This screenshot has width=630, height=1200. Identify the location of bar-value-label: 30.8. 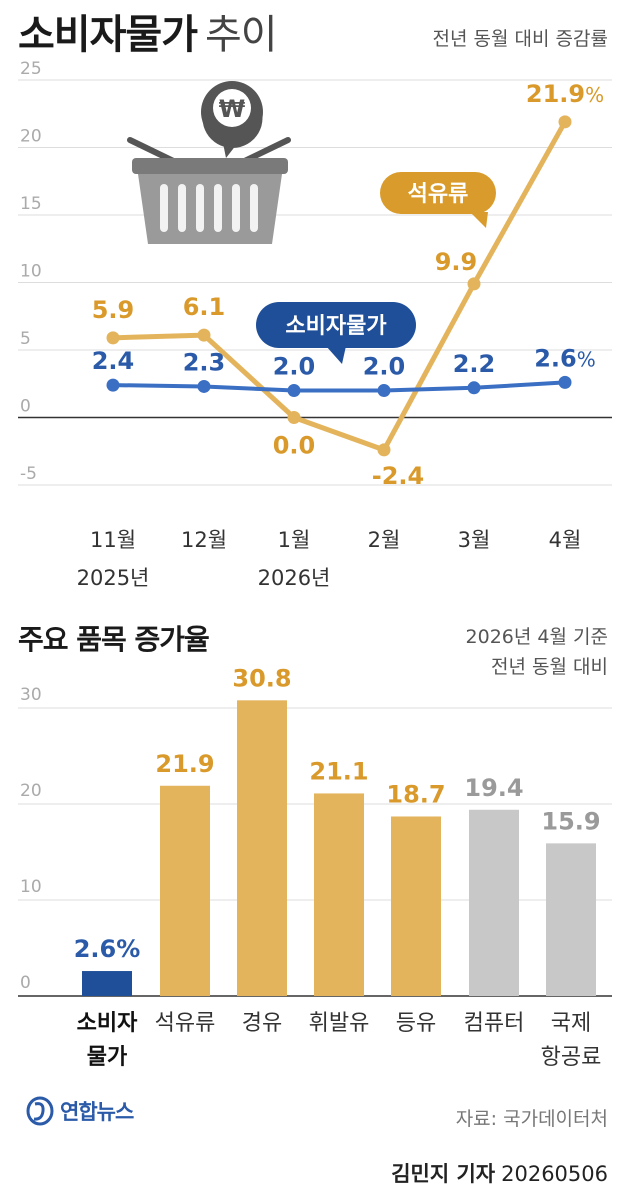
(261, 678).